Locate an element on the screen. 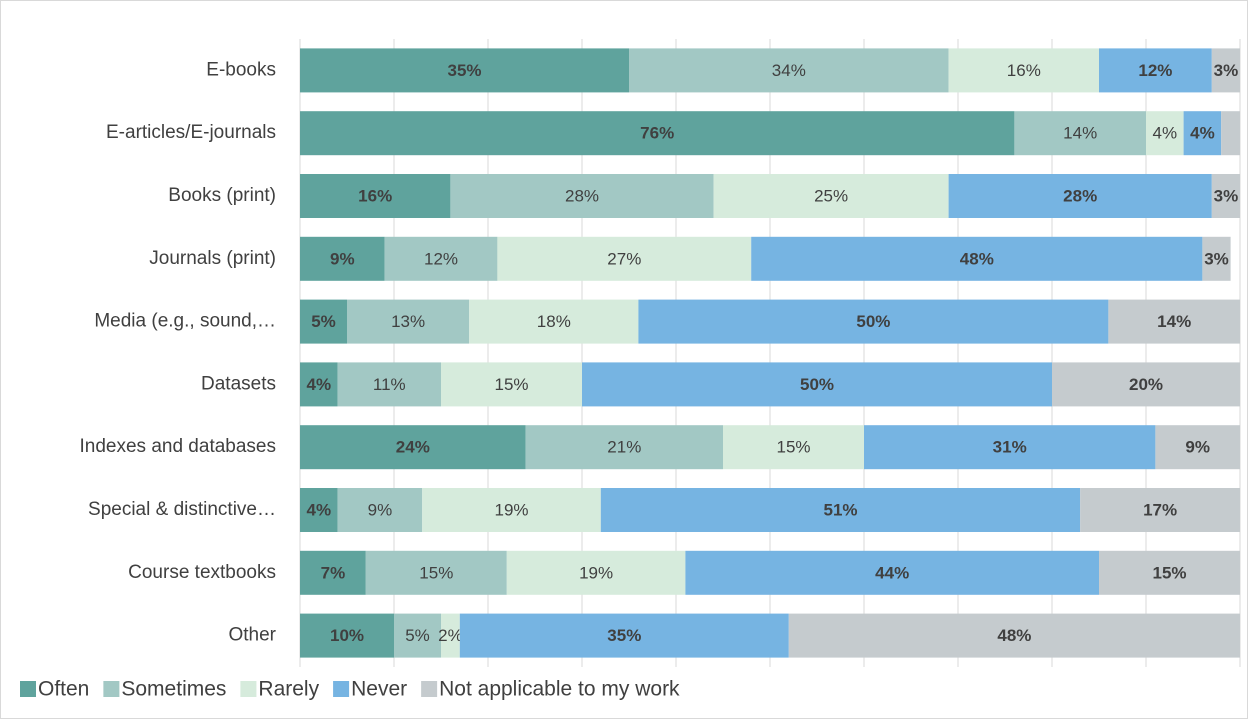 This screenshot has height=719, width=1248. y-tick-label: Datasets is located at coordinates (238, 383).